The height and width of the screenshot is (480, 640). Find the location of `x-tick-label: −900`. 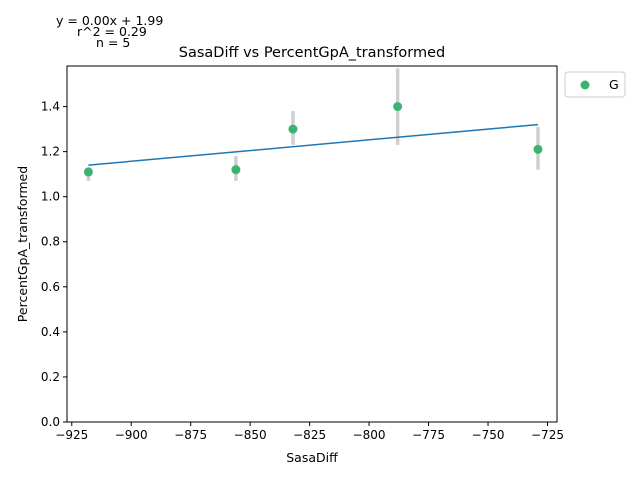

x-tick-label: −900 is located at coordinates (131, 435).